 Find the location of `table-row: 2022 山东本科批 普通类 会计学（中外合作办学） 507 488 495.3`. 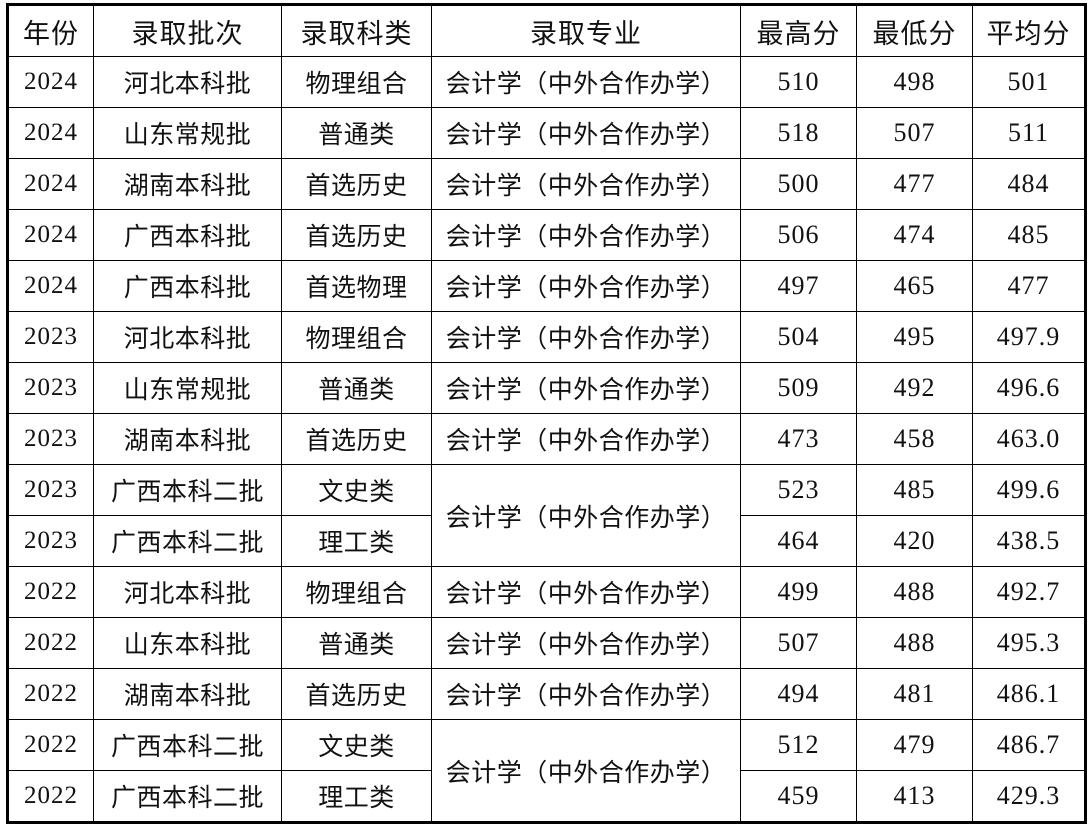

table-row: 2022 山东本科批 普通类 会计学（中外合作办学） 507 488 495.3 is located at coordinates (546, 643).